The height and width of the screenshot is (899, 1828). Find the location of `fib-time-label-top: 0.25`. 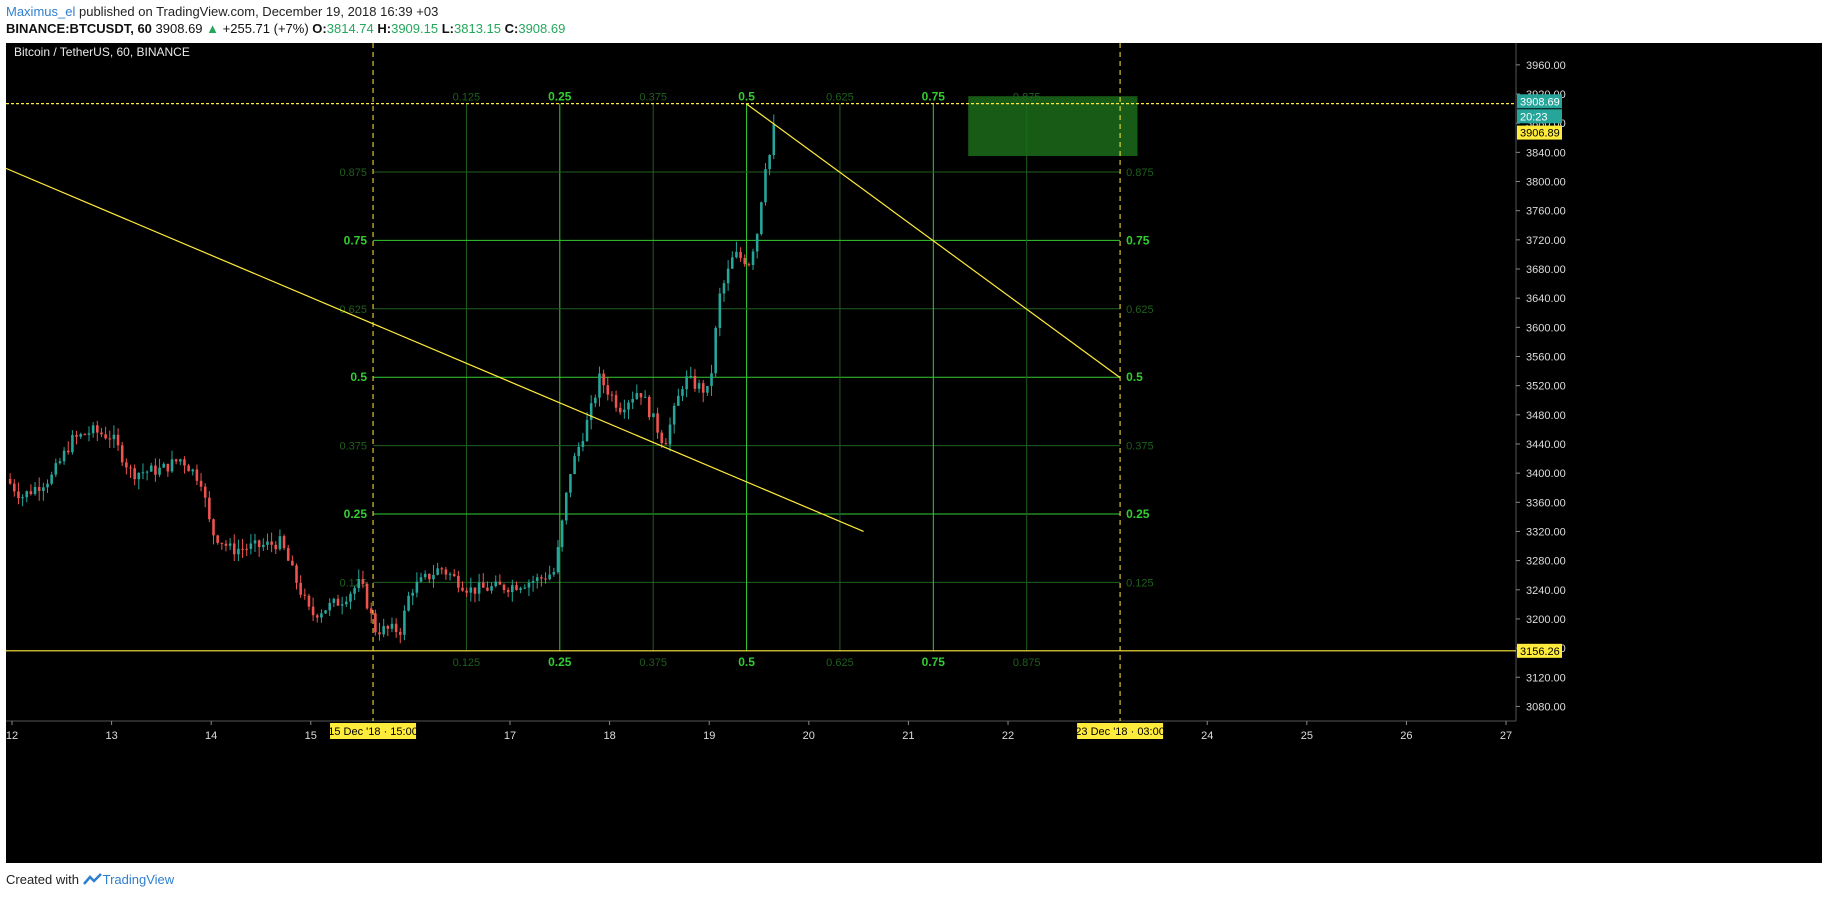

fib-time-label-top: 0.25 is located at coordinates (560, 97).